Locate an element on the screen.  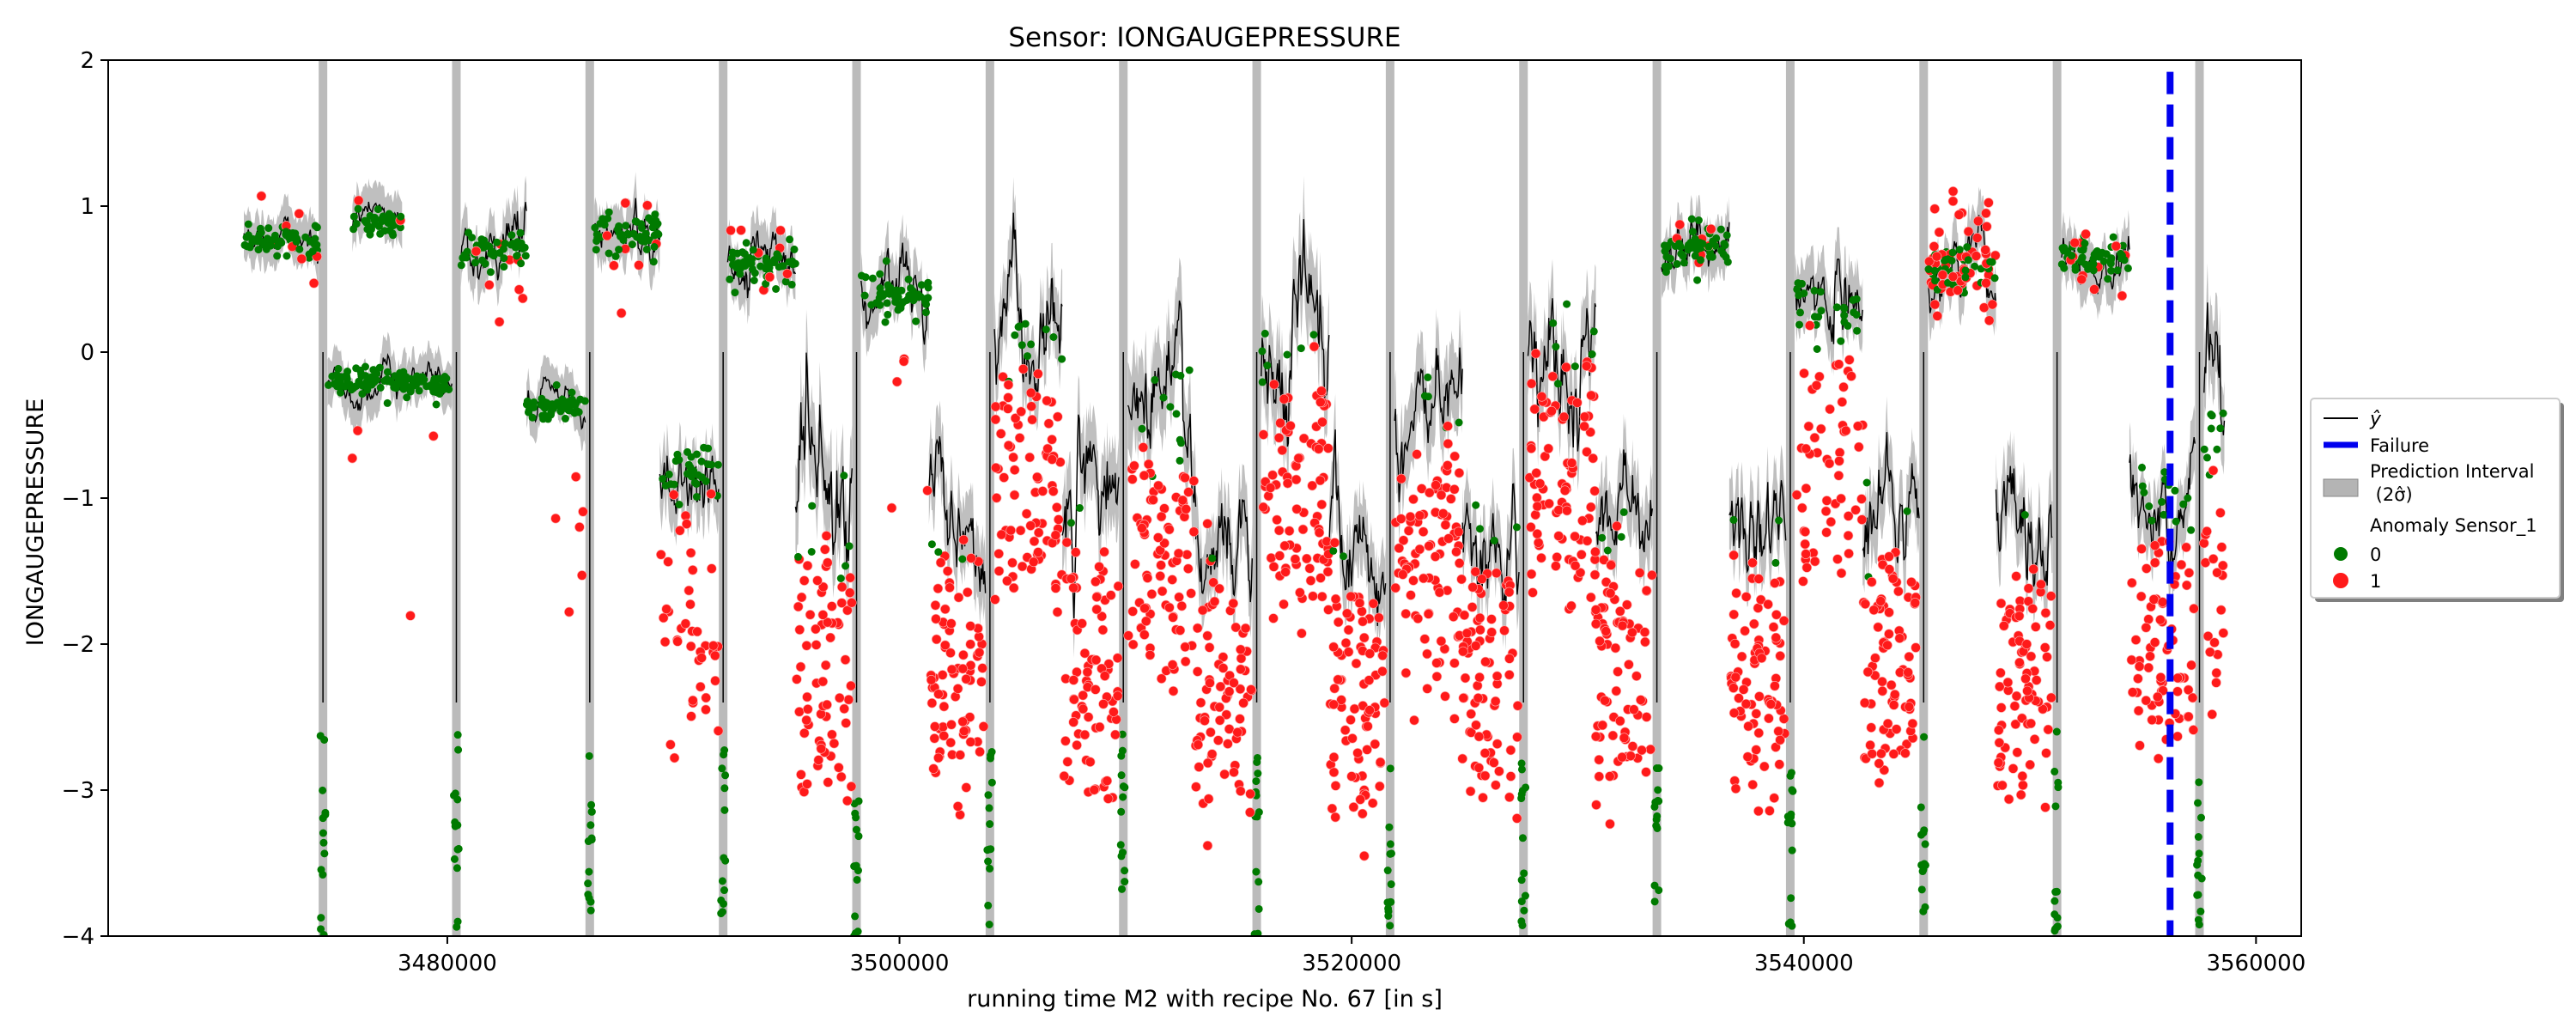
legend-class0-marker is located at coordinates (2341, 554).